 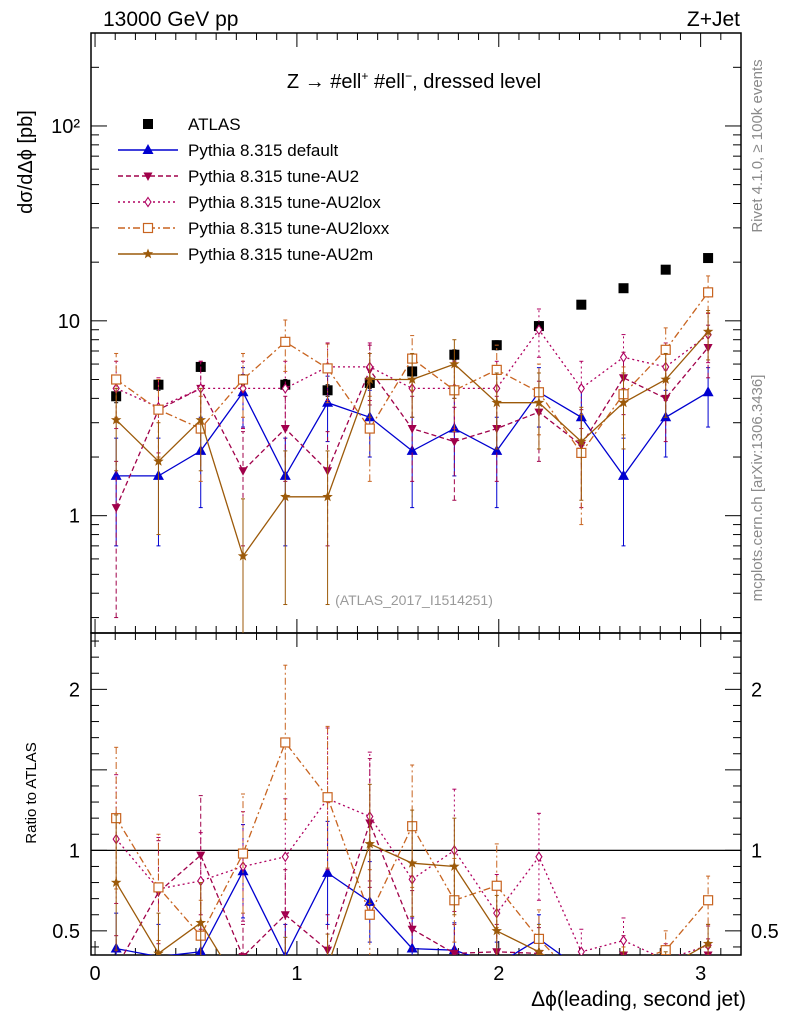 What do you see at coordinates (289, 228) in the screenshot?
I see `legend-label: Pythia 8.315 tune-AU2loxx` at bounding box center [289, 228].